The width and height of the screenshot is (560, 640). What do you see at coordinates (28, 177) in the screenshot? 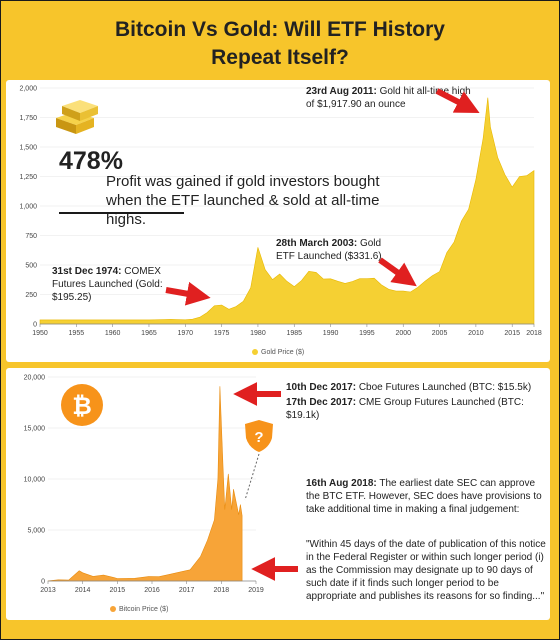
I see `gold-y-tick-label: 1,250` at bounding box center [28, 177].